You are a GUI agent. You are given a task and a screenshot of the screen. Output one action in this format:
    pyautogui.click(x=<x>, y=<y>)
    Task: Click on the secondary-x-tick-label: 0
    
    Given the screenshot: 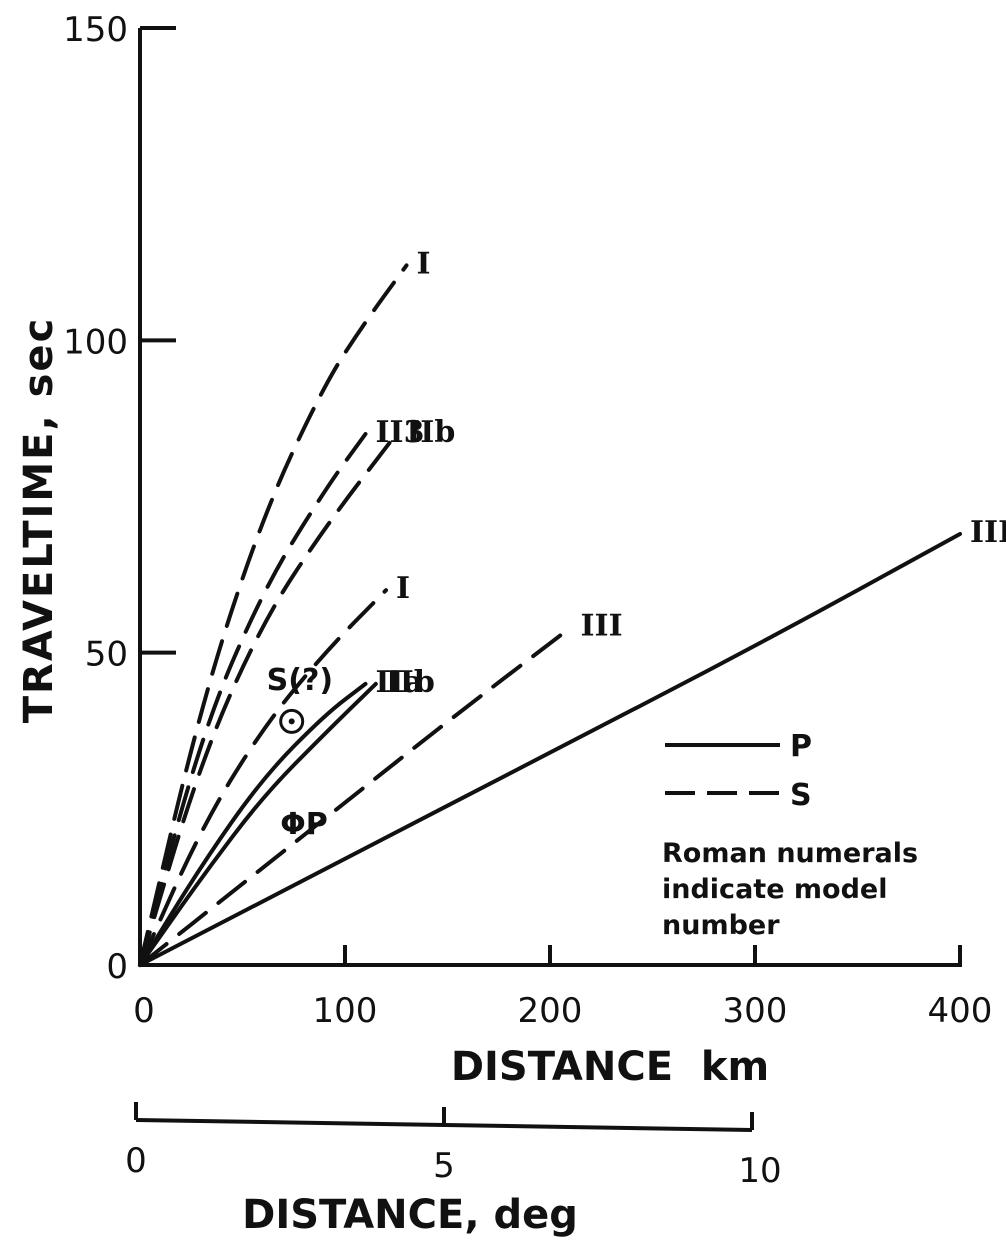 What is the action you would take?
    pyautogui.click(x=136, y=1161)
    